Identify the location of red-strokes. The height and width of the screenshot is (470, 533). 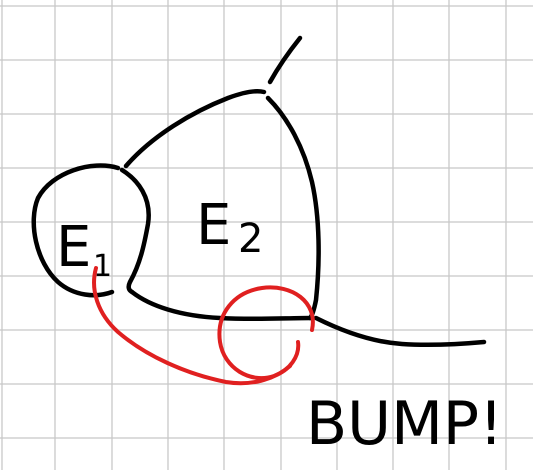
(203, 326).